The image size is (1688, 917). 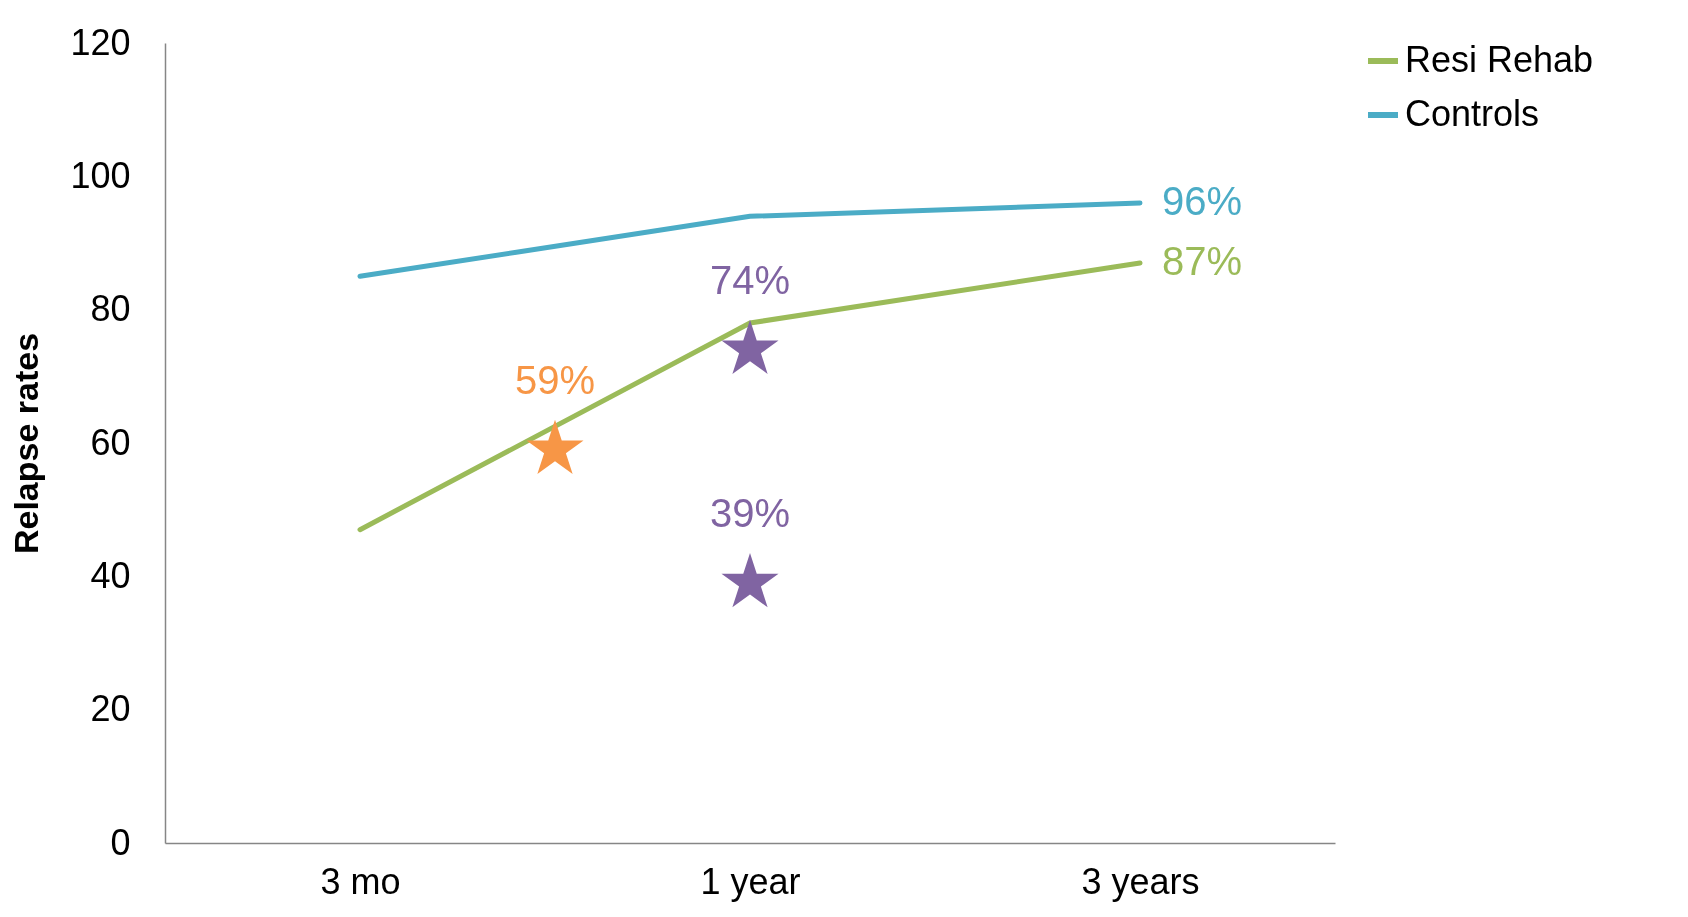 What do you see at coordinates (110, 709) in the screenshot?
I see `y-tick-label: 20` at bounding box center [110, 709].